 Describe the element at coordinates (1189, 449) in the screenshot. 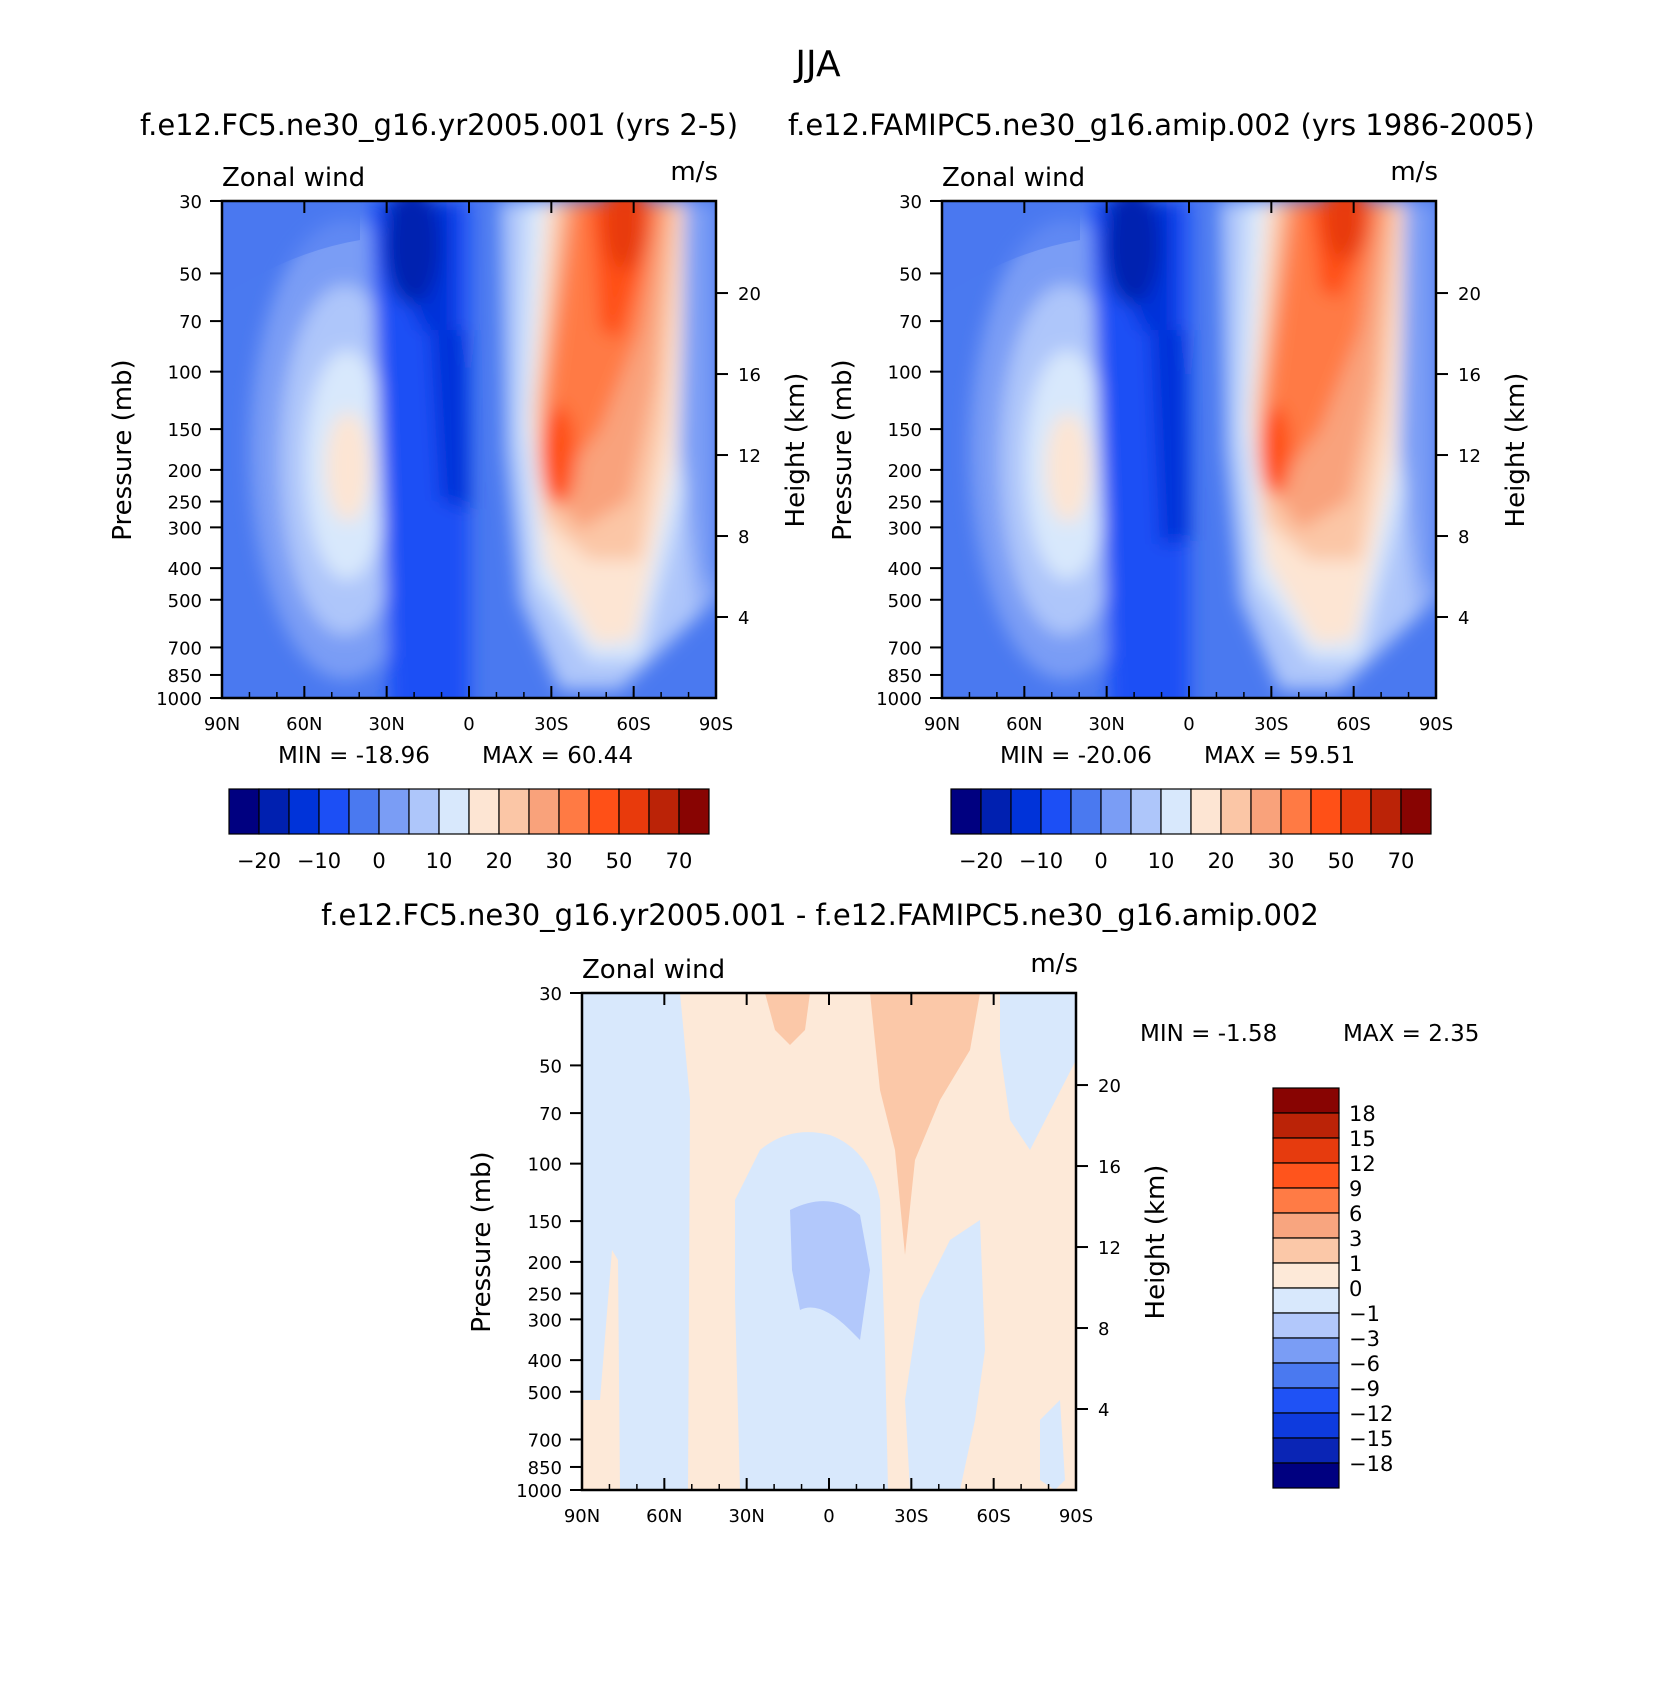

I see `panel2-field` at that location.